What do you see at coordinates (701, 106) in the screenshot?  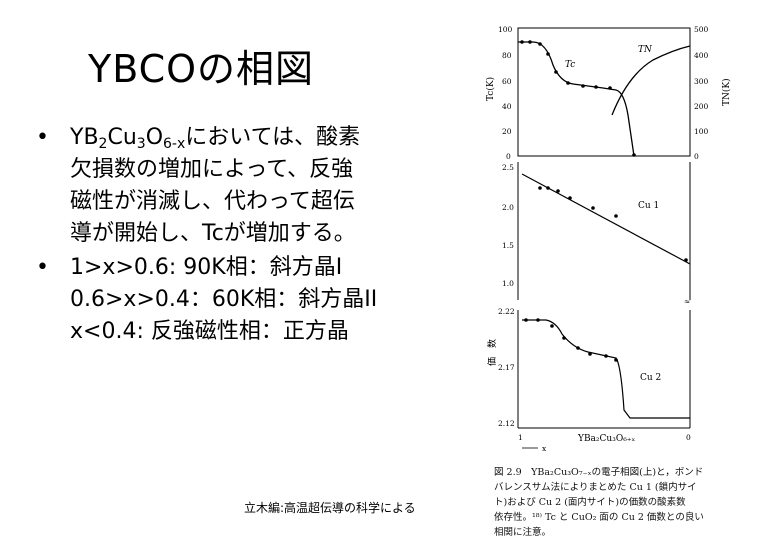 I see `svg-text: 200` at bounding box center [701, 106].